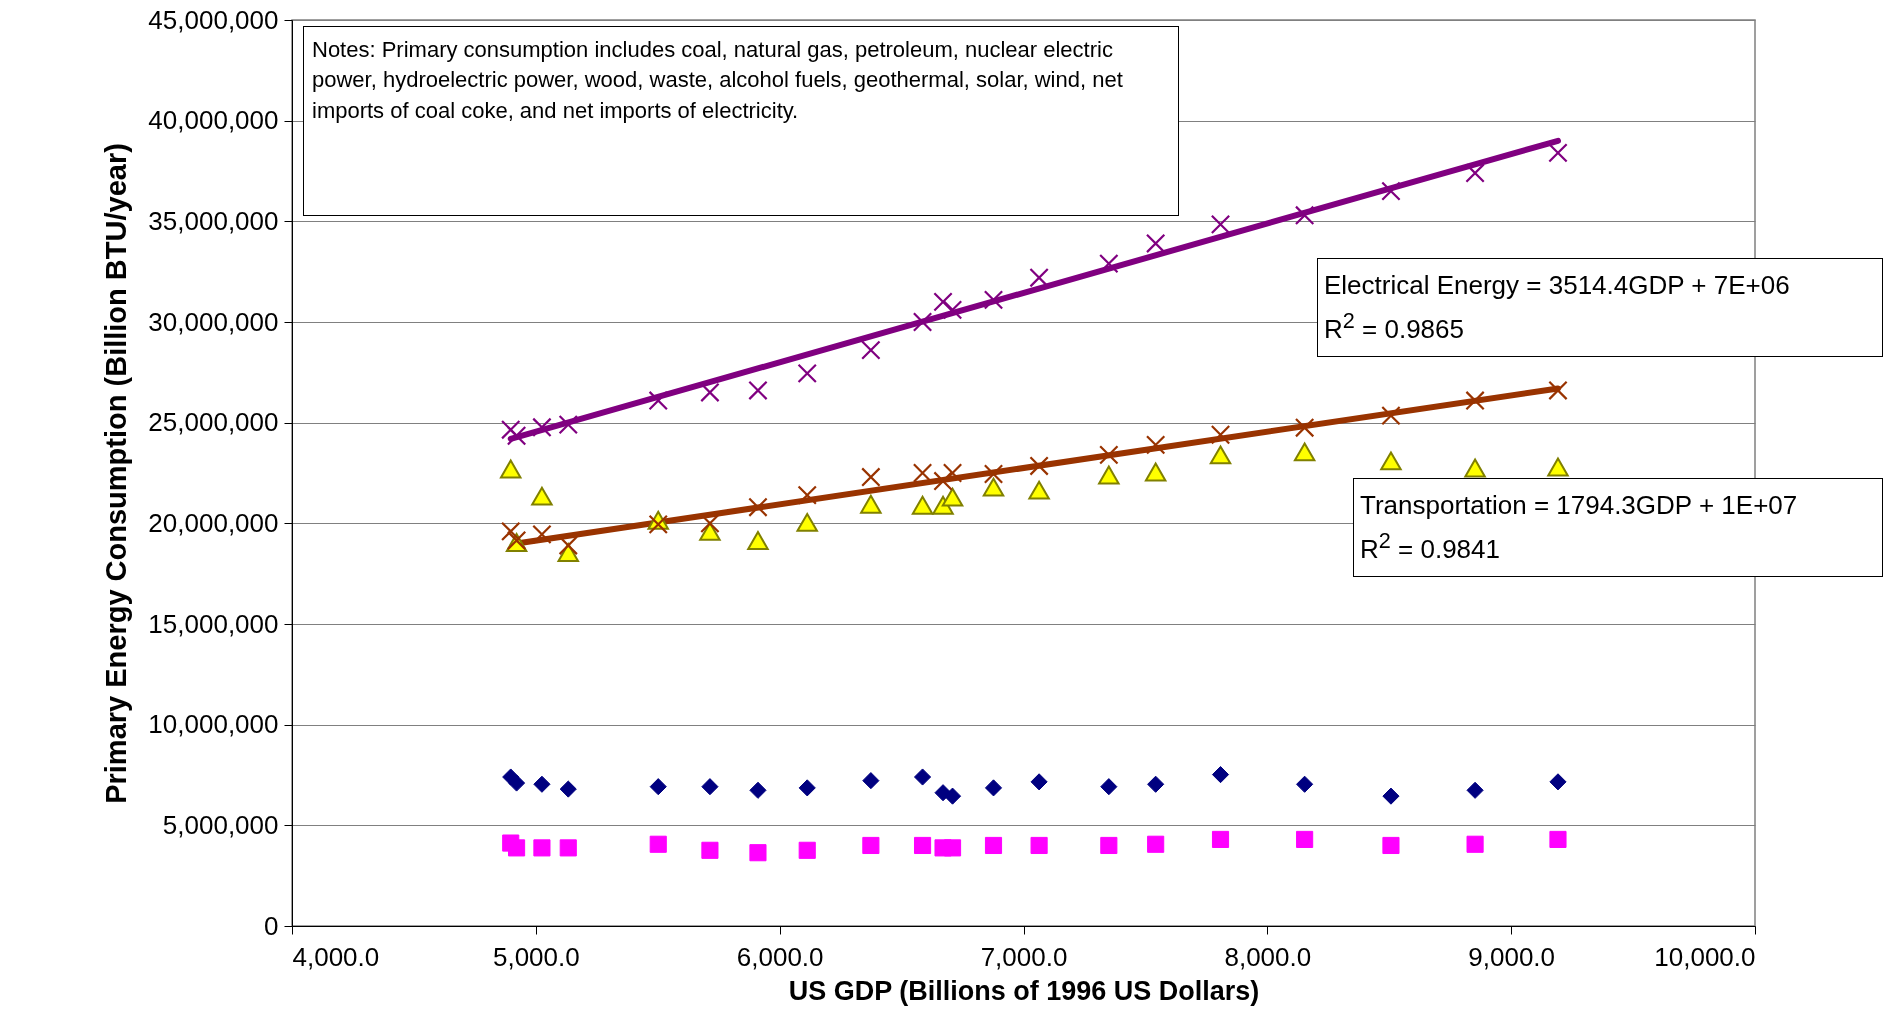 The width and height of the screenshot is (1883, 1033). I want to click on text-box: Notes: Primary consumption includes coal, natural gas, petroleum, nuclear electric power, hydroelectric power, wood, waste, alcohol fuels, geothermal, solar, wind, net imports of coal coke, and net imports of electricity., so click(741, 121).